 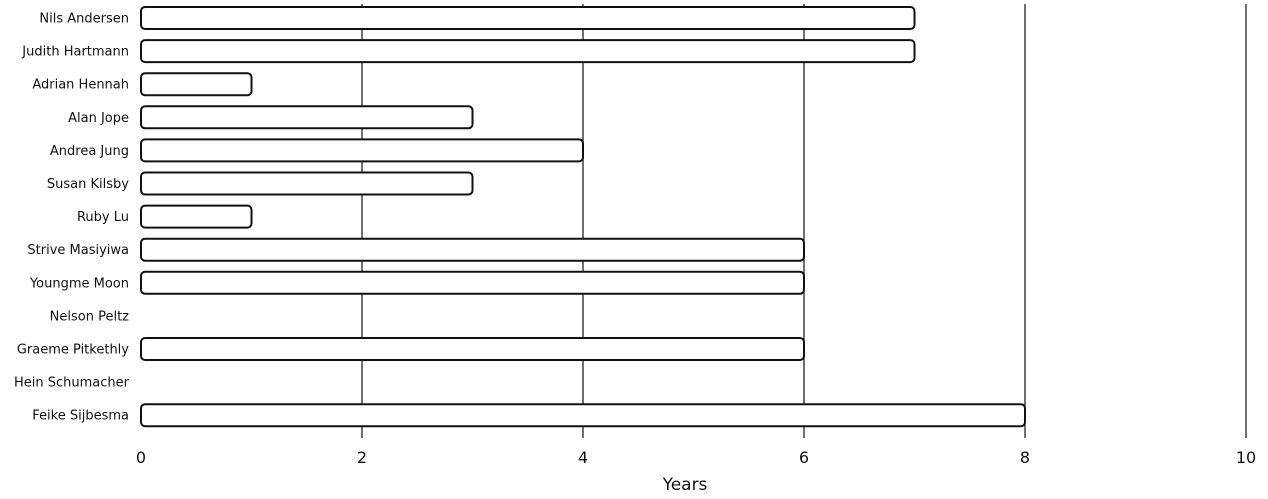 What do you see at coordinates (84, 19) in the screenshot?
I see `category-label: Nils Andersen` at bounding box center [84, 19].